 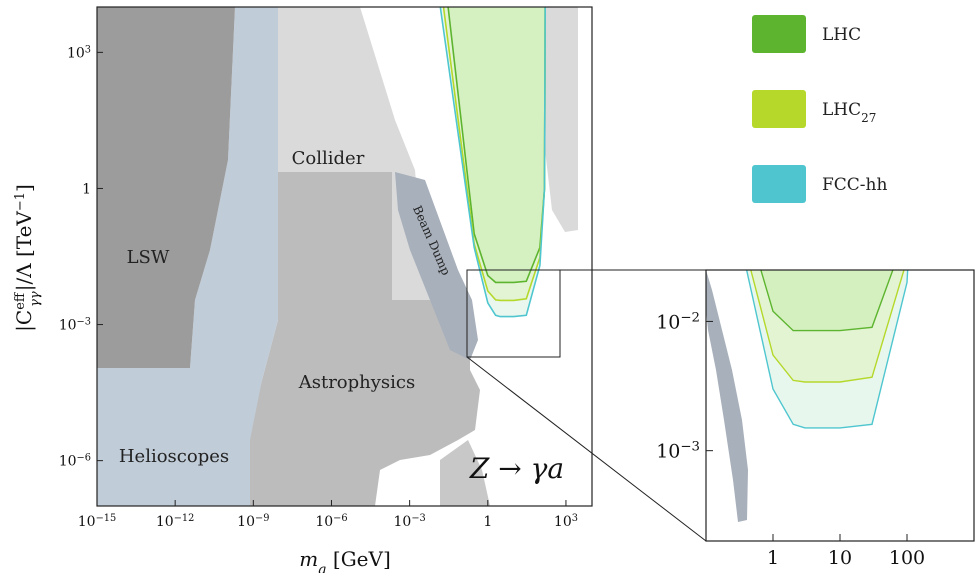 What do you see at coordinates (841, 35) in the screenshot?
I see `legend-label-lhc: LHC` at bounding box center [841, 35].